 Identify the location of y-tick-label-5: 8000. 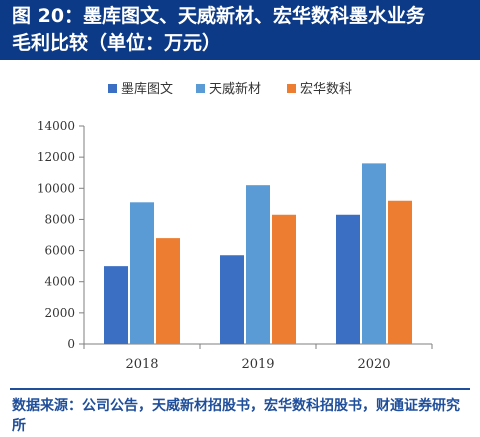
(59, 219).